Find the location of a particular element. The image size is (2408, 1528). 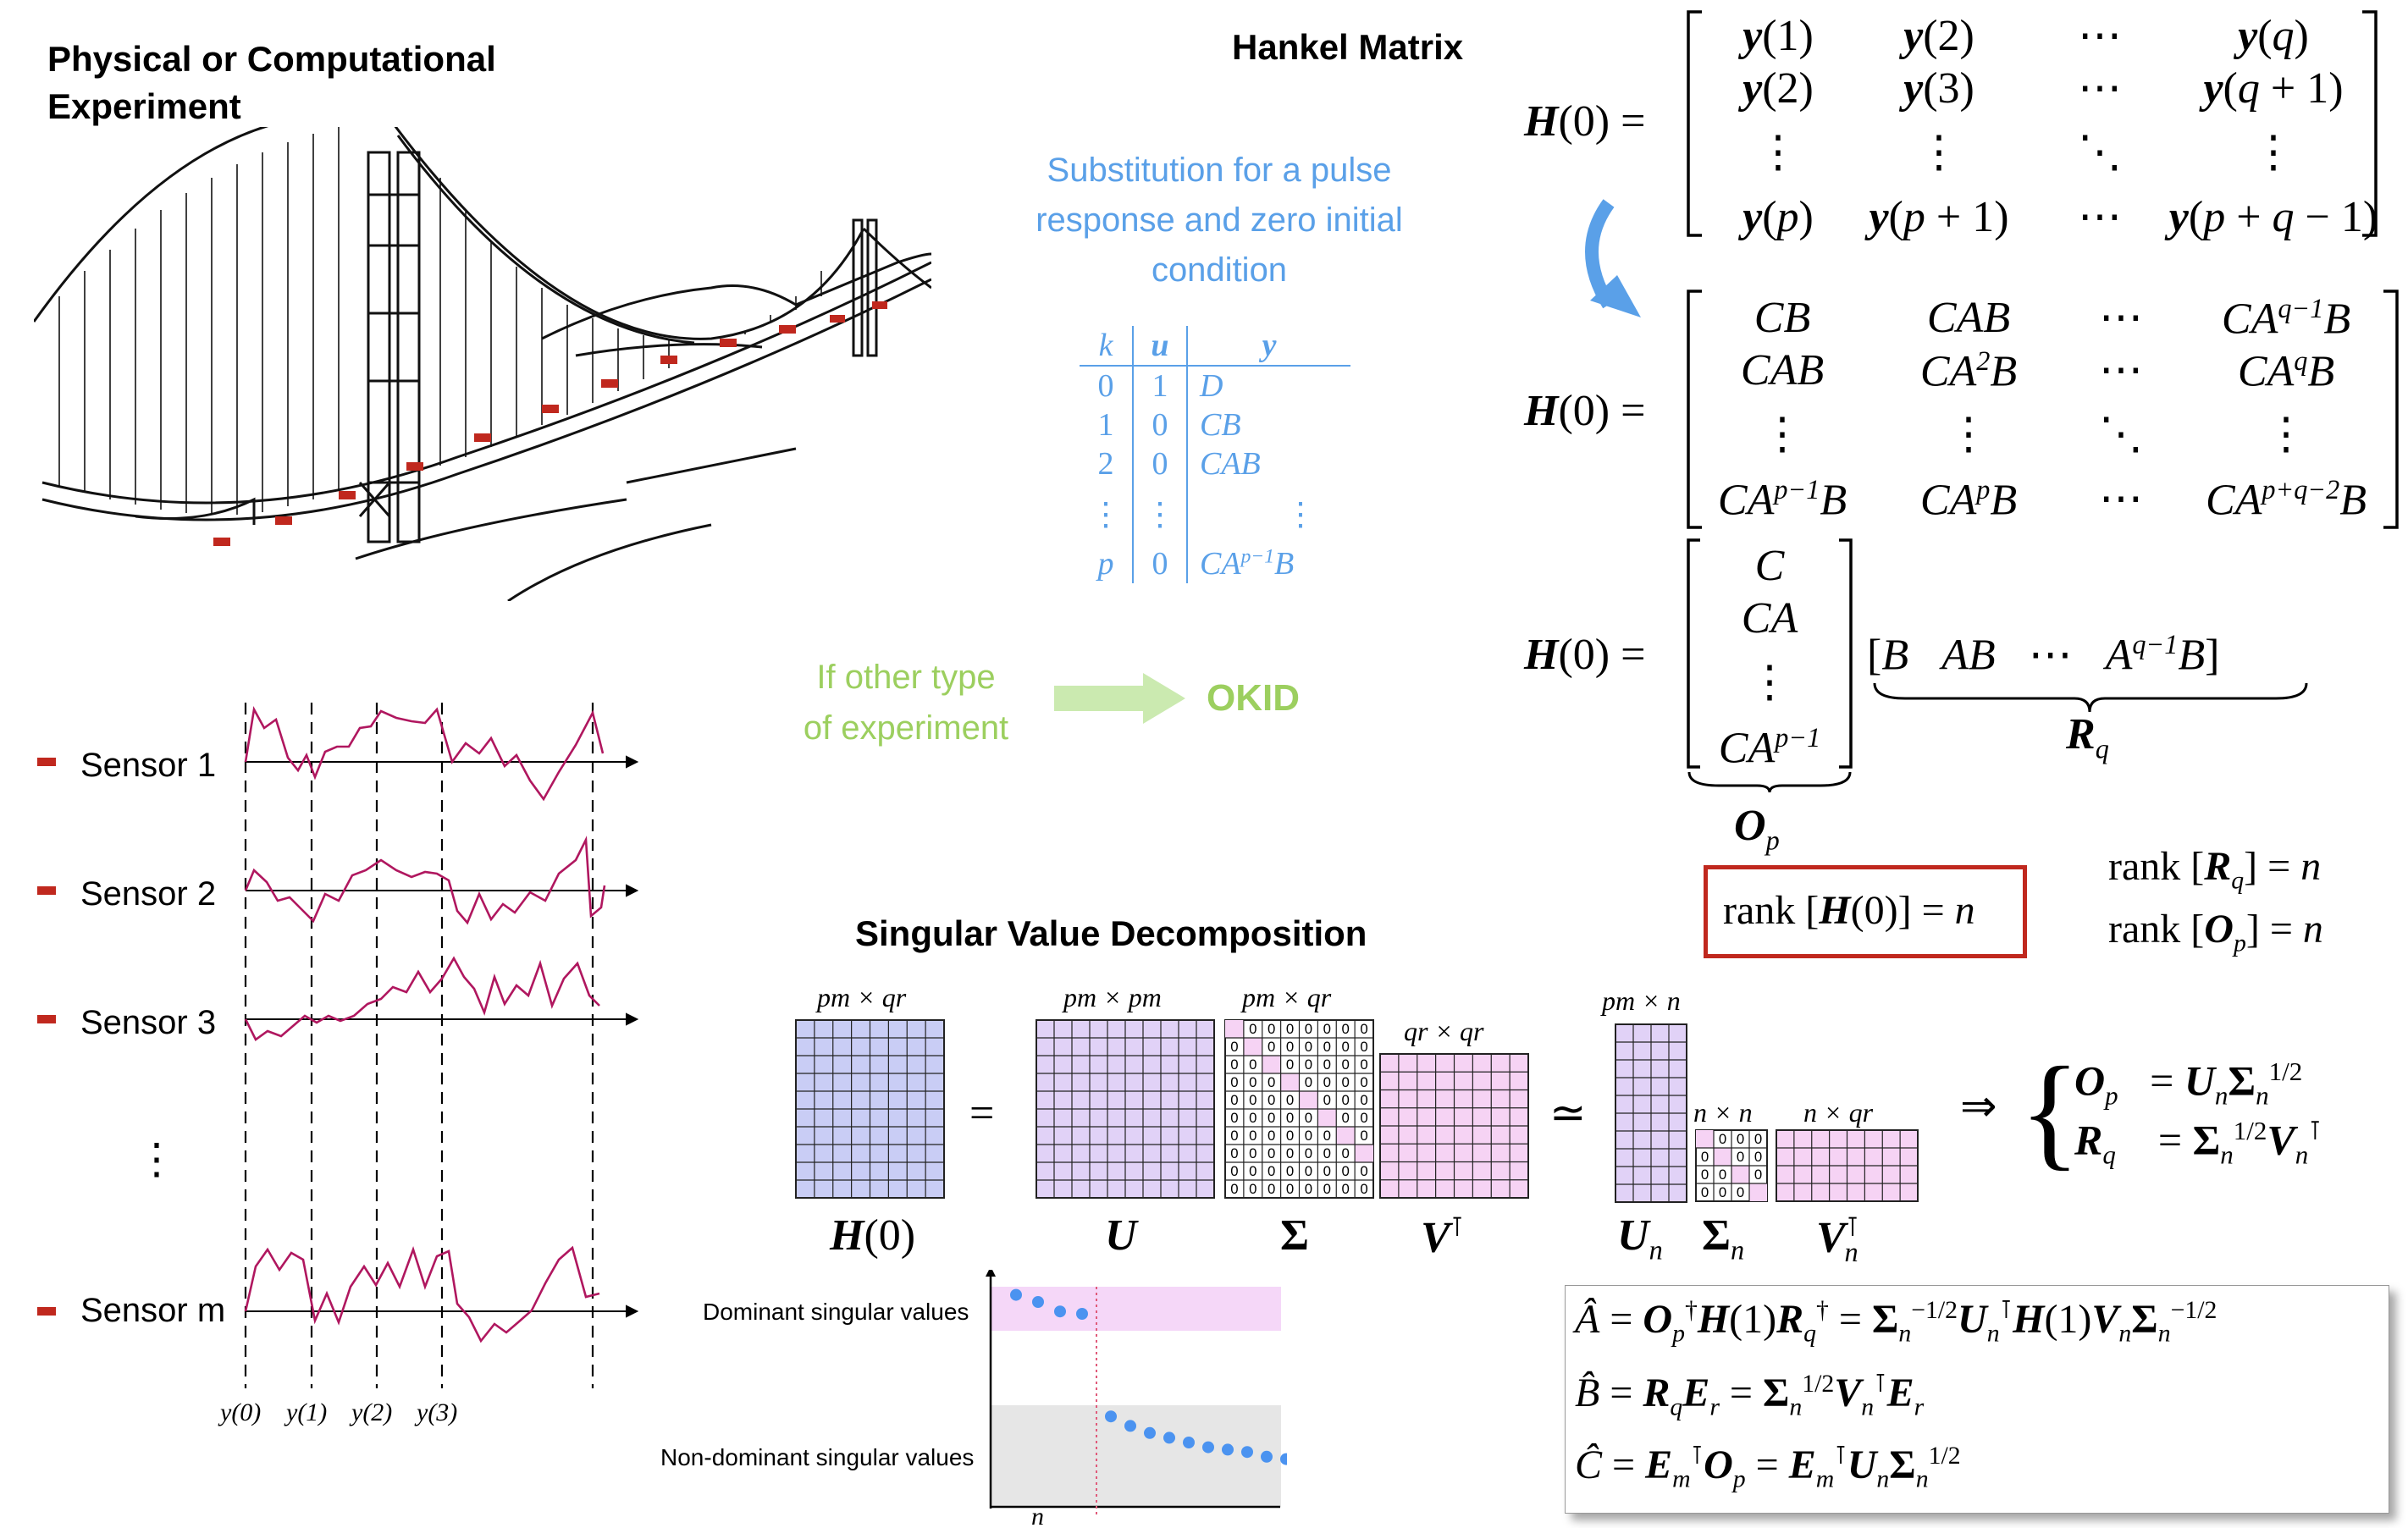

sensor-3-label: Sensor 3 is located at coordinates (148, 1022).